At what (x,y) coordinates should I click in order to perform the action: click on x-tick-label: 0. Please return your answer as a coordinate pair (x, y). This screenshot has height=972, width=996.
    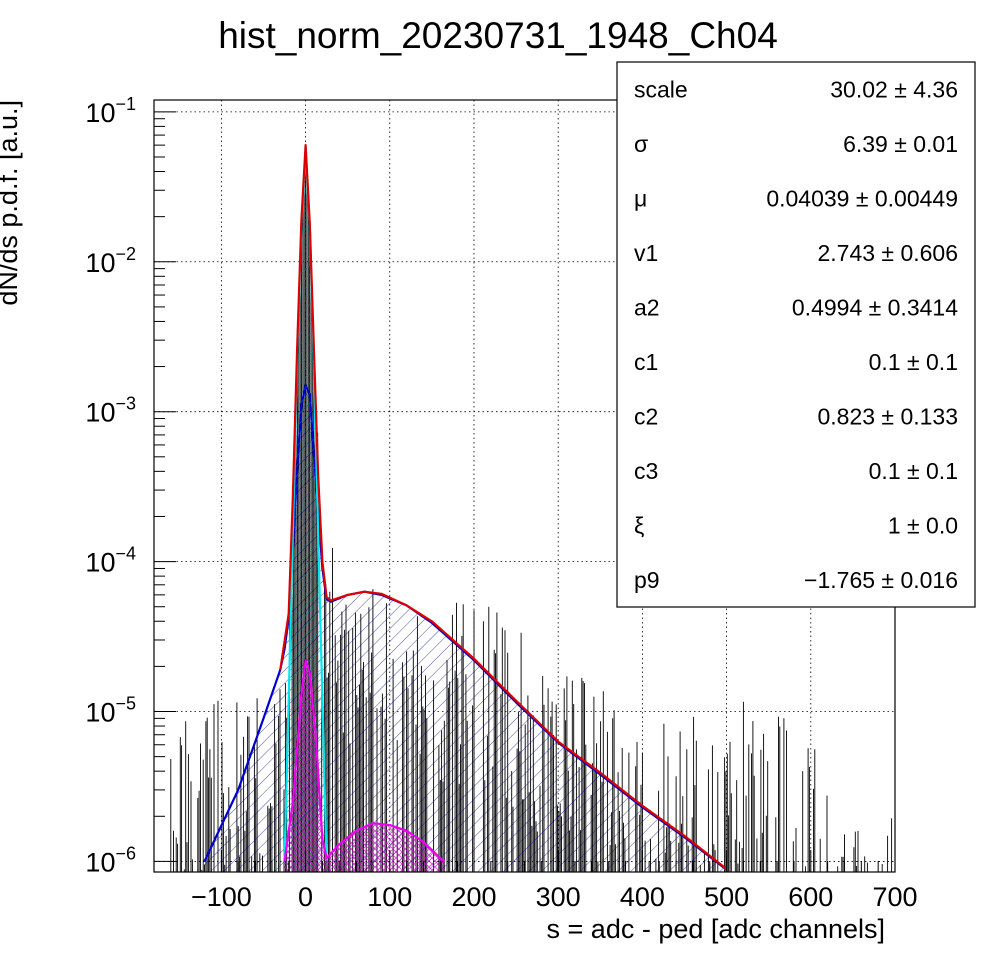
    Looking at the image, I should click on (305, 897).